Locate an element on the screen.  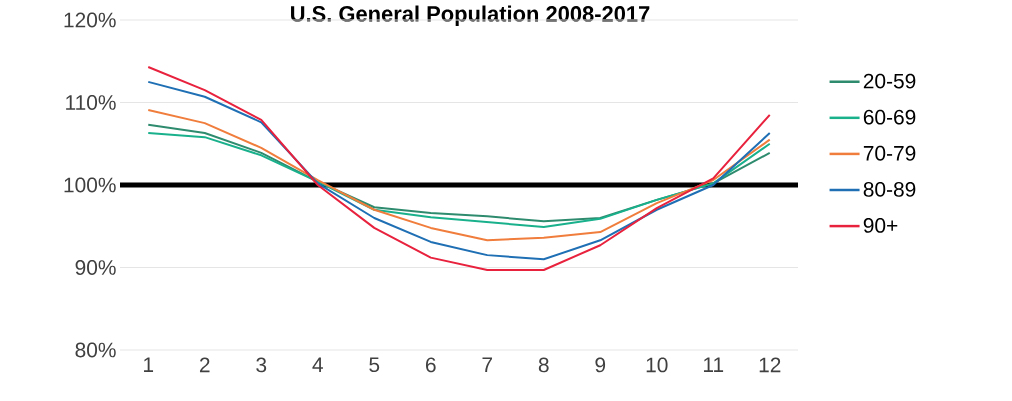
x-tick-label: 4 is located at coordinates (317, 364).